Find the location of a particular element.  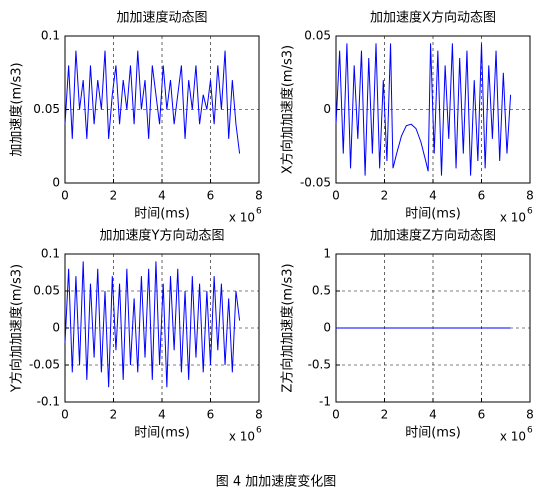

y-axis-label: X方向加加速度(m/s3) is located at coordinates (288, 109).